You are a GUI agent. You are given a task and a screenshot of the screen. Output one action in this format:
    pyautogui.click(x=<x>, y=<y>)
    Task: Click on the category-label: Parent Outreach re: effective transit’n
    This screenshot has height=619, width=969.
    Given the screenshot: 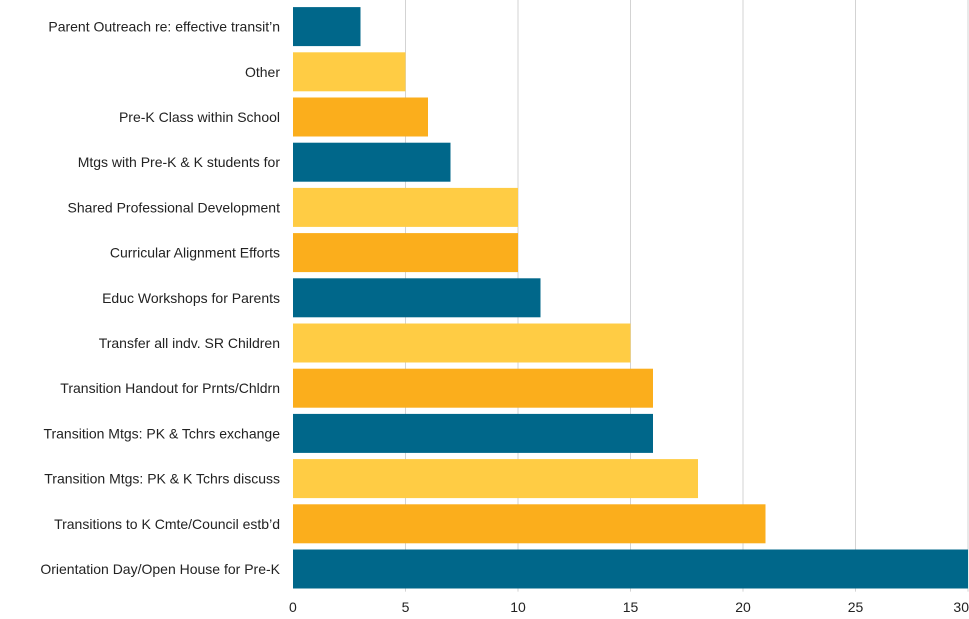 What is the action you would take?
    pyautogui.click(x=164, y=27)
    